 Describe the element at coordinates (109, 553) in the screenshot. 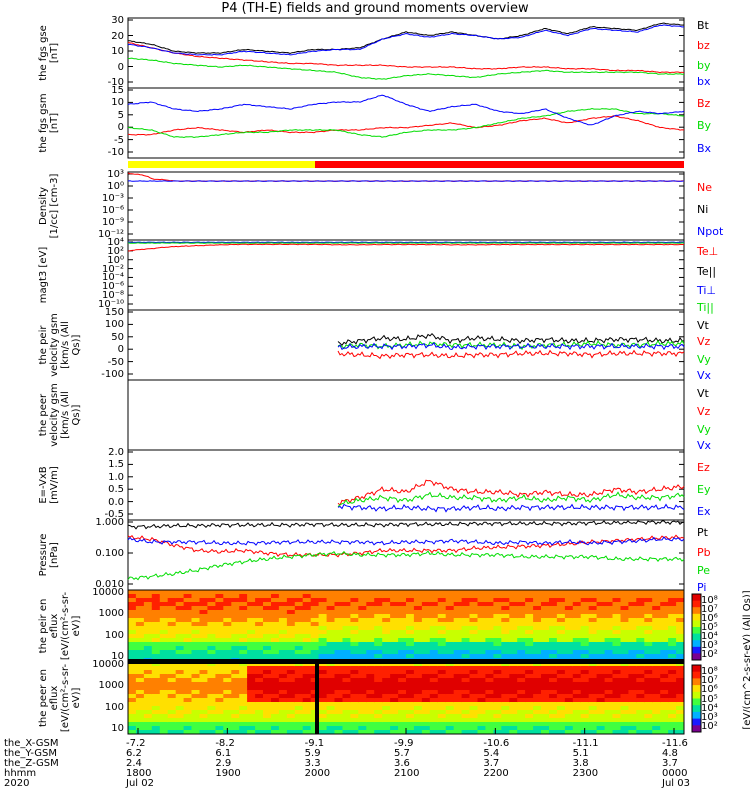

I see `ytick-label: 0.100` at that location.